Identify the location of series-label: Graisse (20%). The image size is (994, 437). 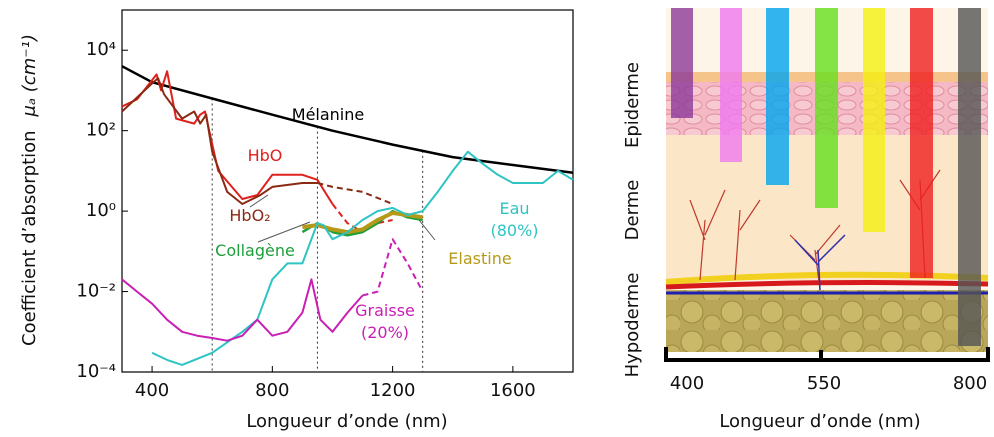
(385, 321).